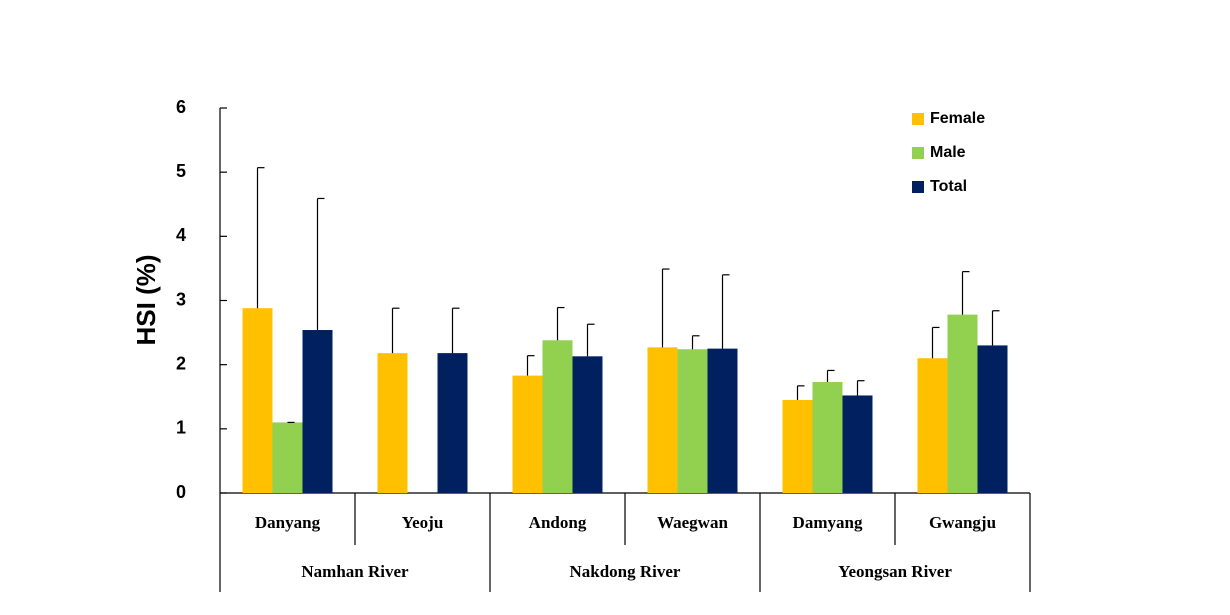  Describe the element at coordinates (181, 235) in the screenshot. I see `y-tick-label: 4` at that location.